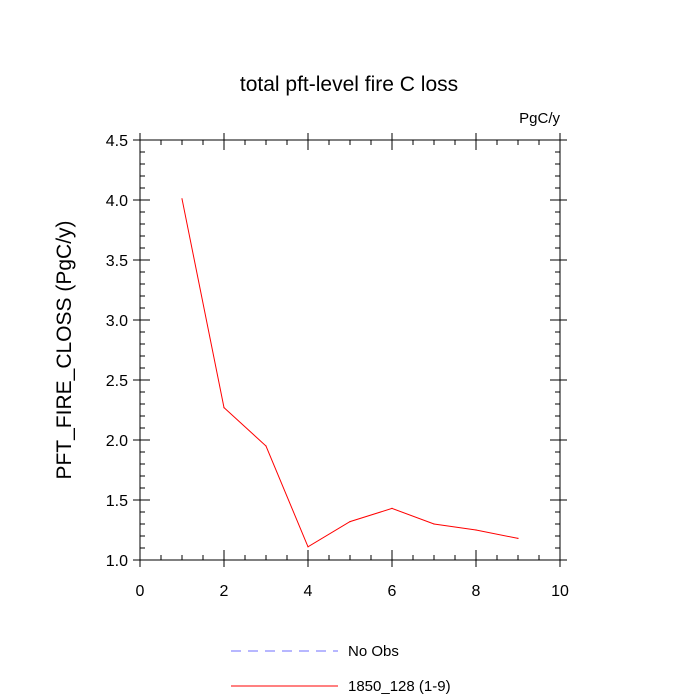  What do you see at coordinates (117, 261) in the screenshot?
I see `y-tick-label: 3.5` at bounding box center [117, 261].